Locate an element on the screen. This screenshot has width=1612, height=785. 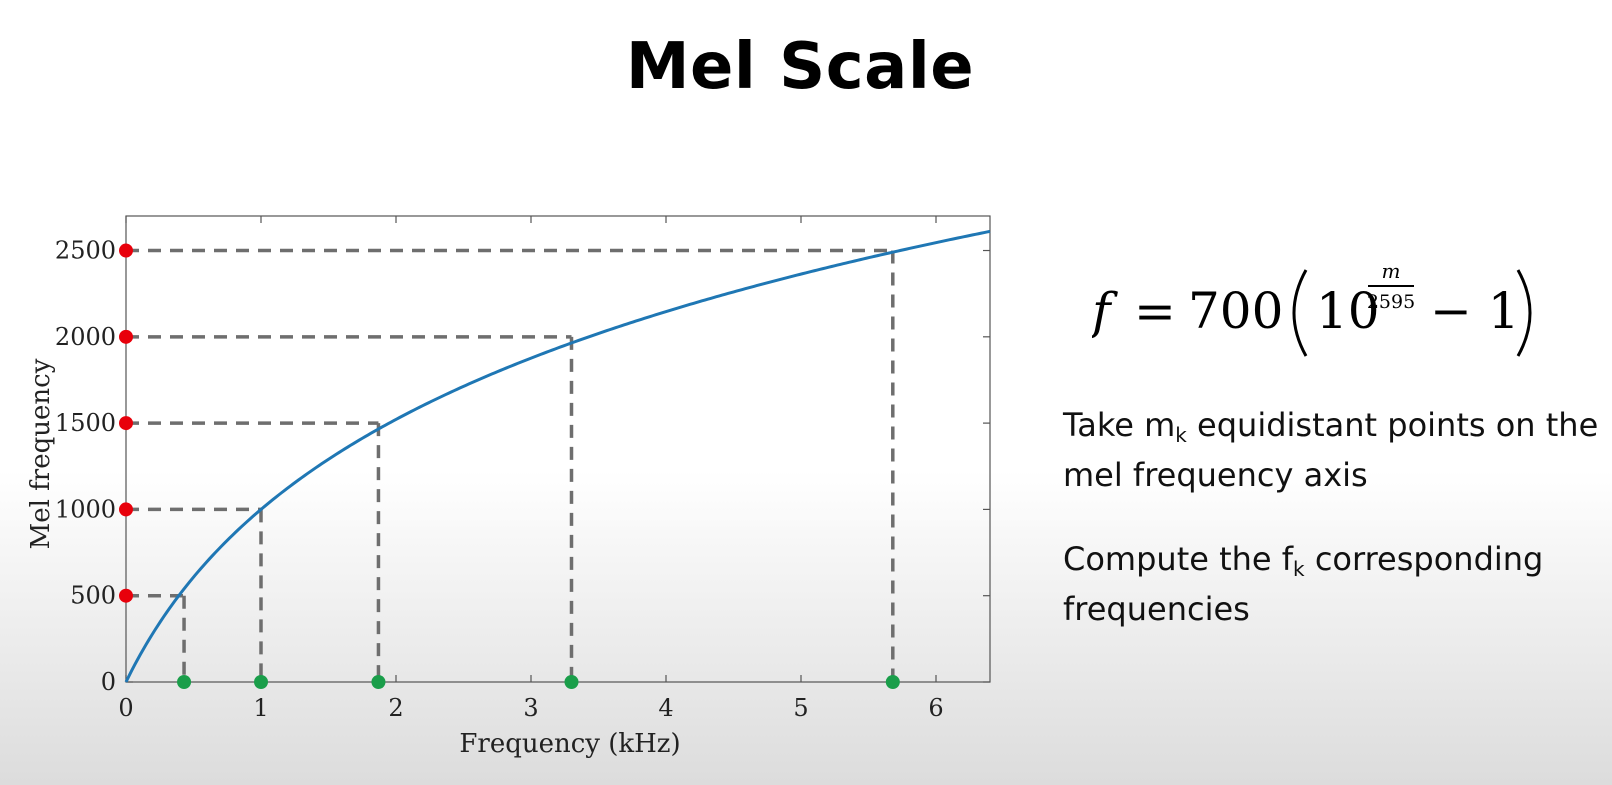
formula-left-paren is located at coordinates (1300, 313).